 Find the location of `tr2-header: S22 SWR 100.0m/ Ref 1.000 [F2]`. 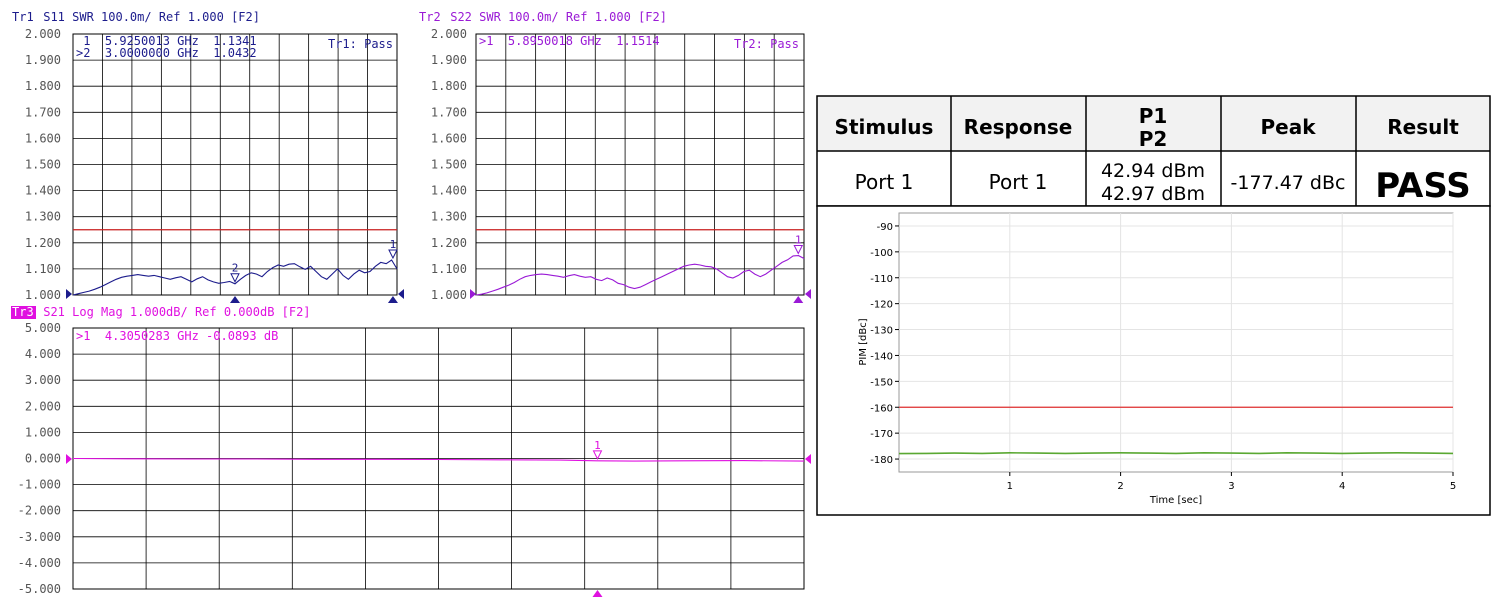

tr2-header: S22 SWR 100.0m/ Ref 1.000 [F2] is located at coordinates (555, 17).